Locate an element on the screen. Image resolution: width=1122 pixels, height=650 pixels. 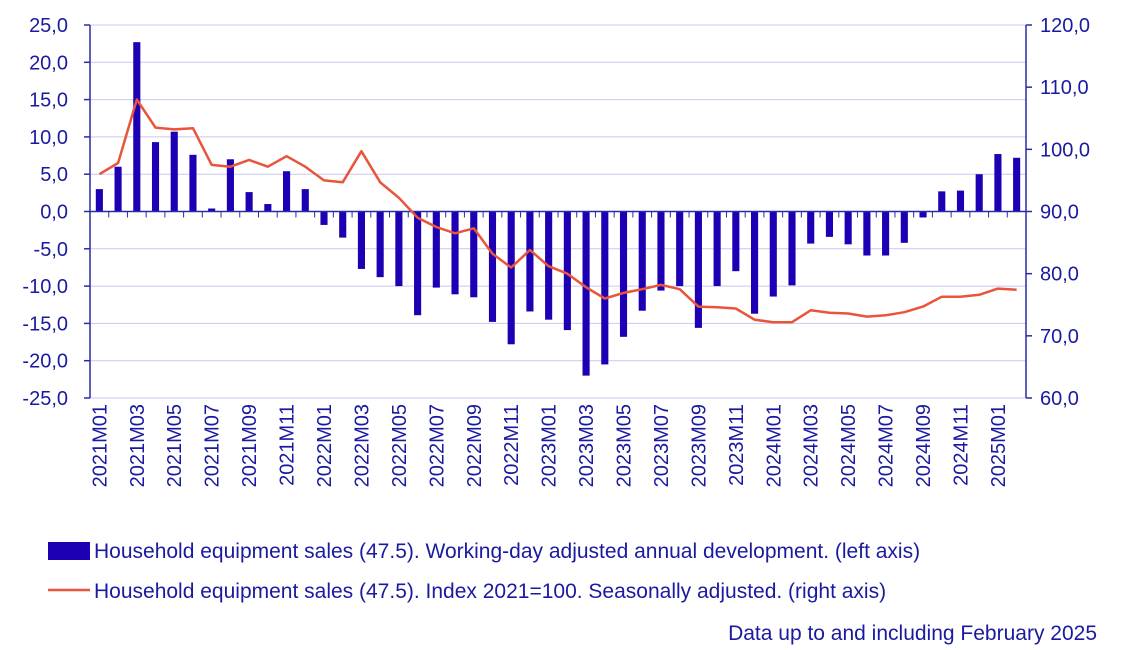
x-axis-tick-label: 2024M09 is located at coordinates (924, 445).